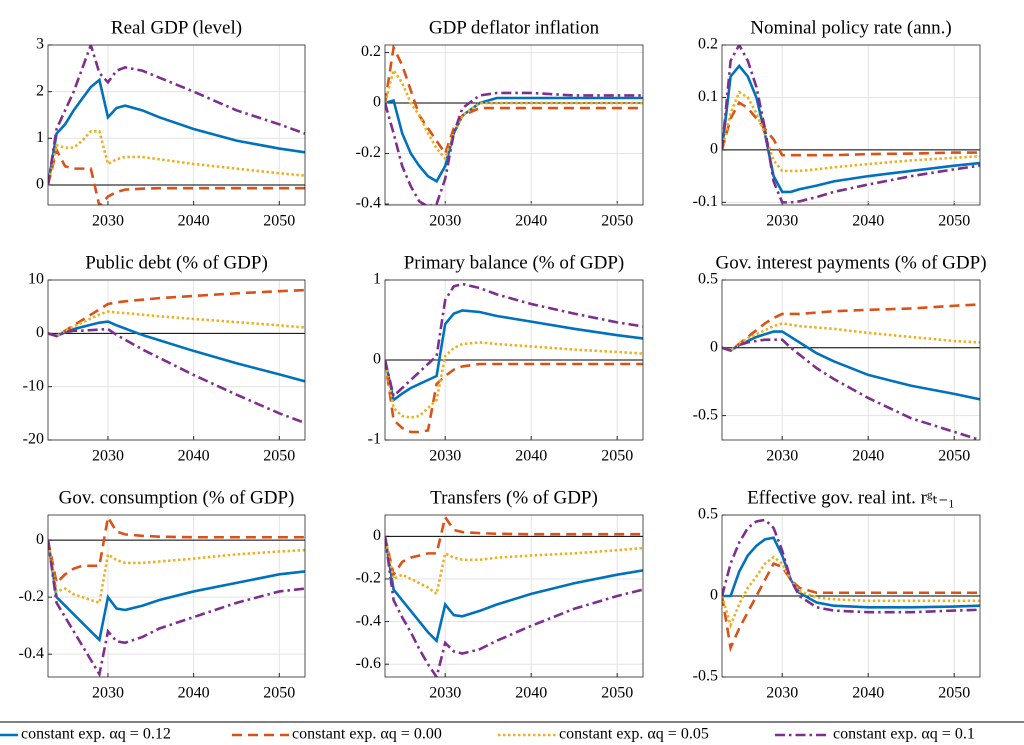 The width and height of the screenshot is (1024, 745). I want to click on legend-label: constant exp. αq = 0.05, so click(634, 734).